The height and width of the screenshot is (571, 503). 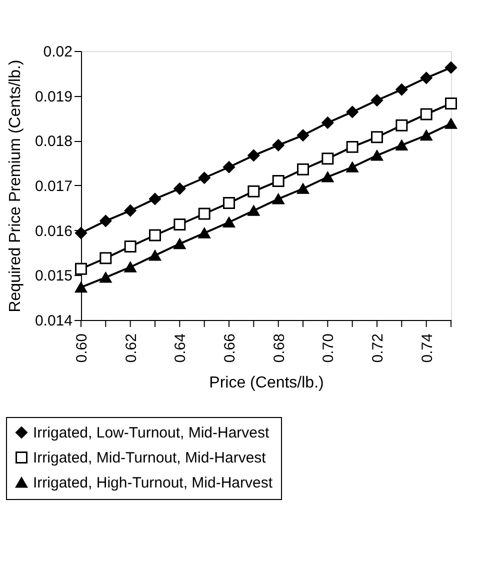 What do you see at coordinates (279, 348) in the screenshot?
I see `x-tick-label: 0.68` at bounding box center [279, 348].